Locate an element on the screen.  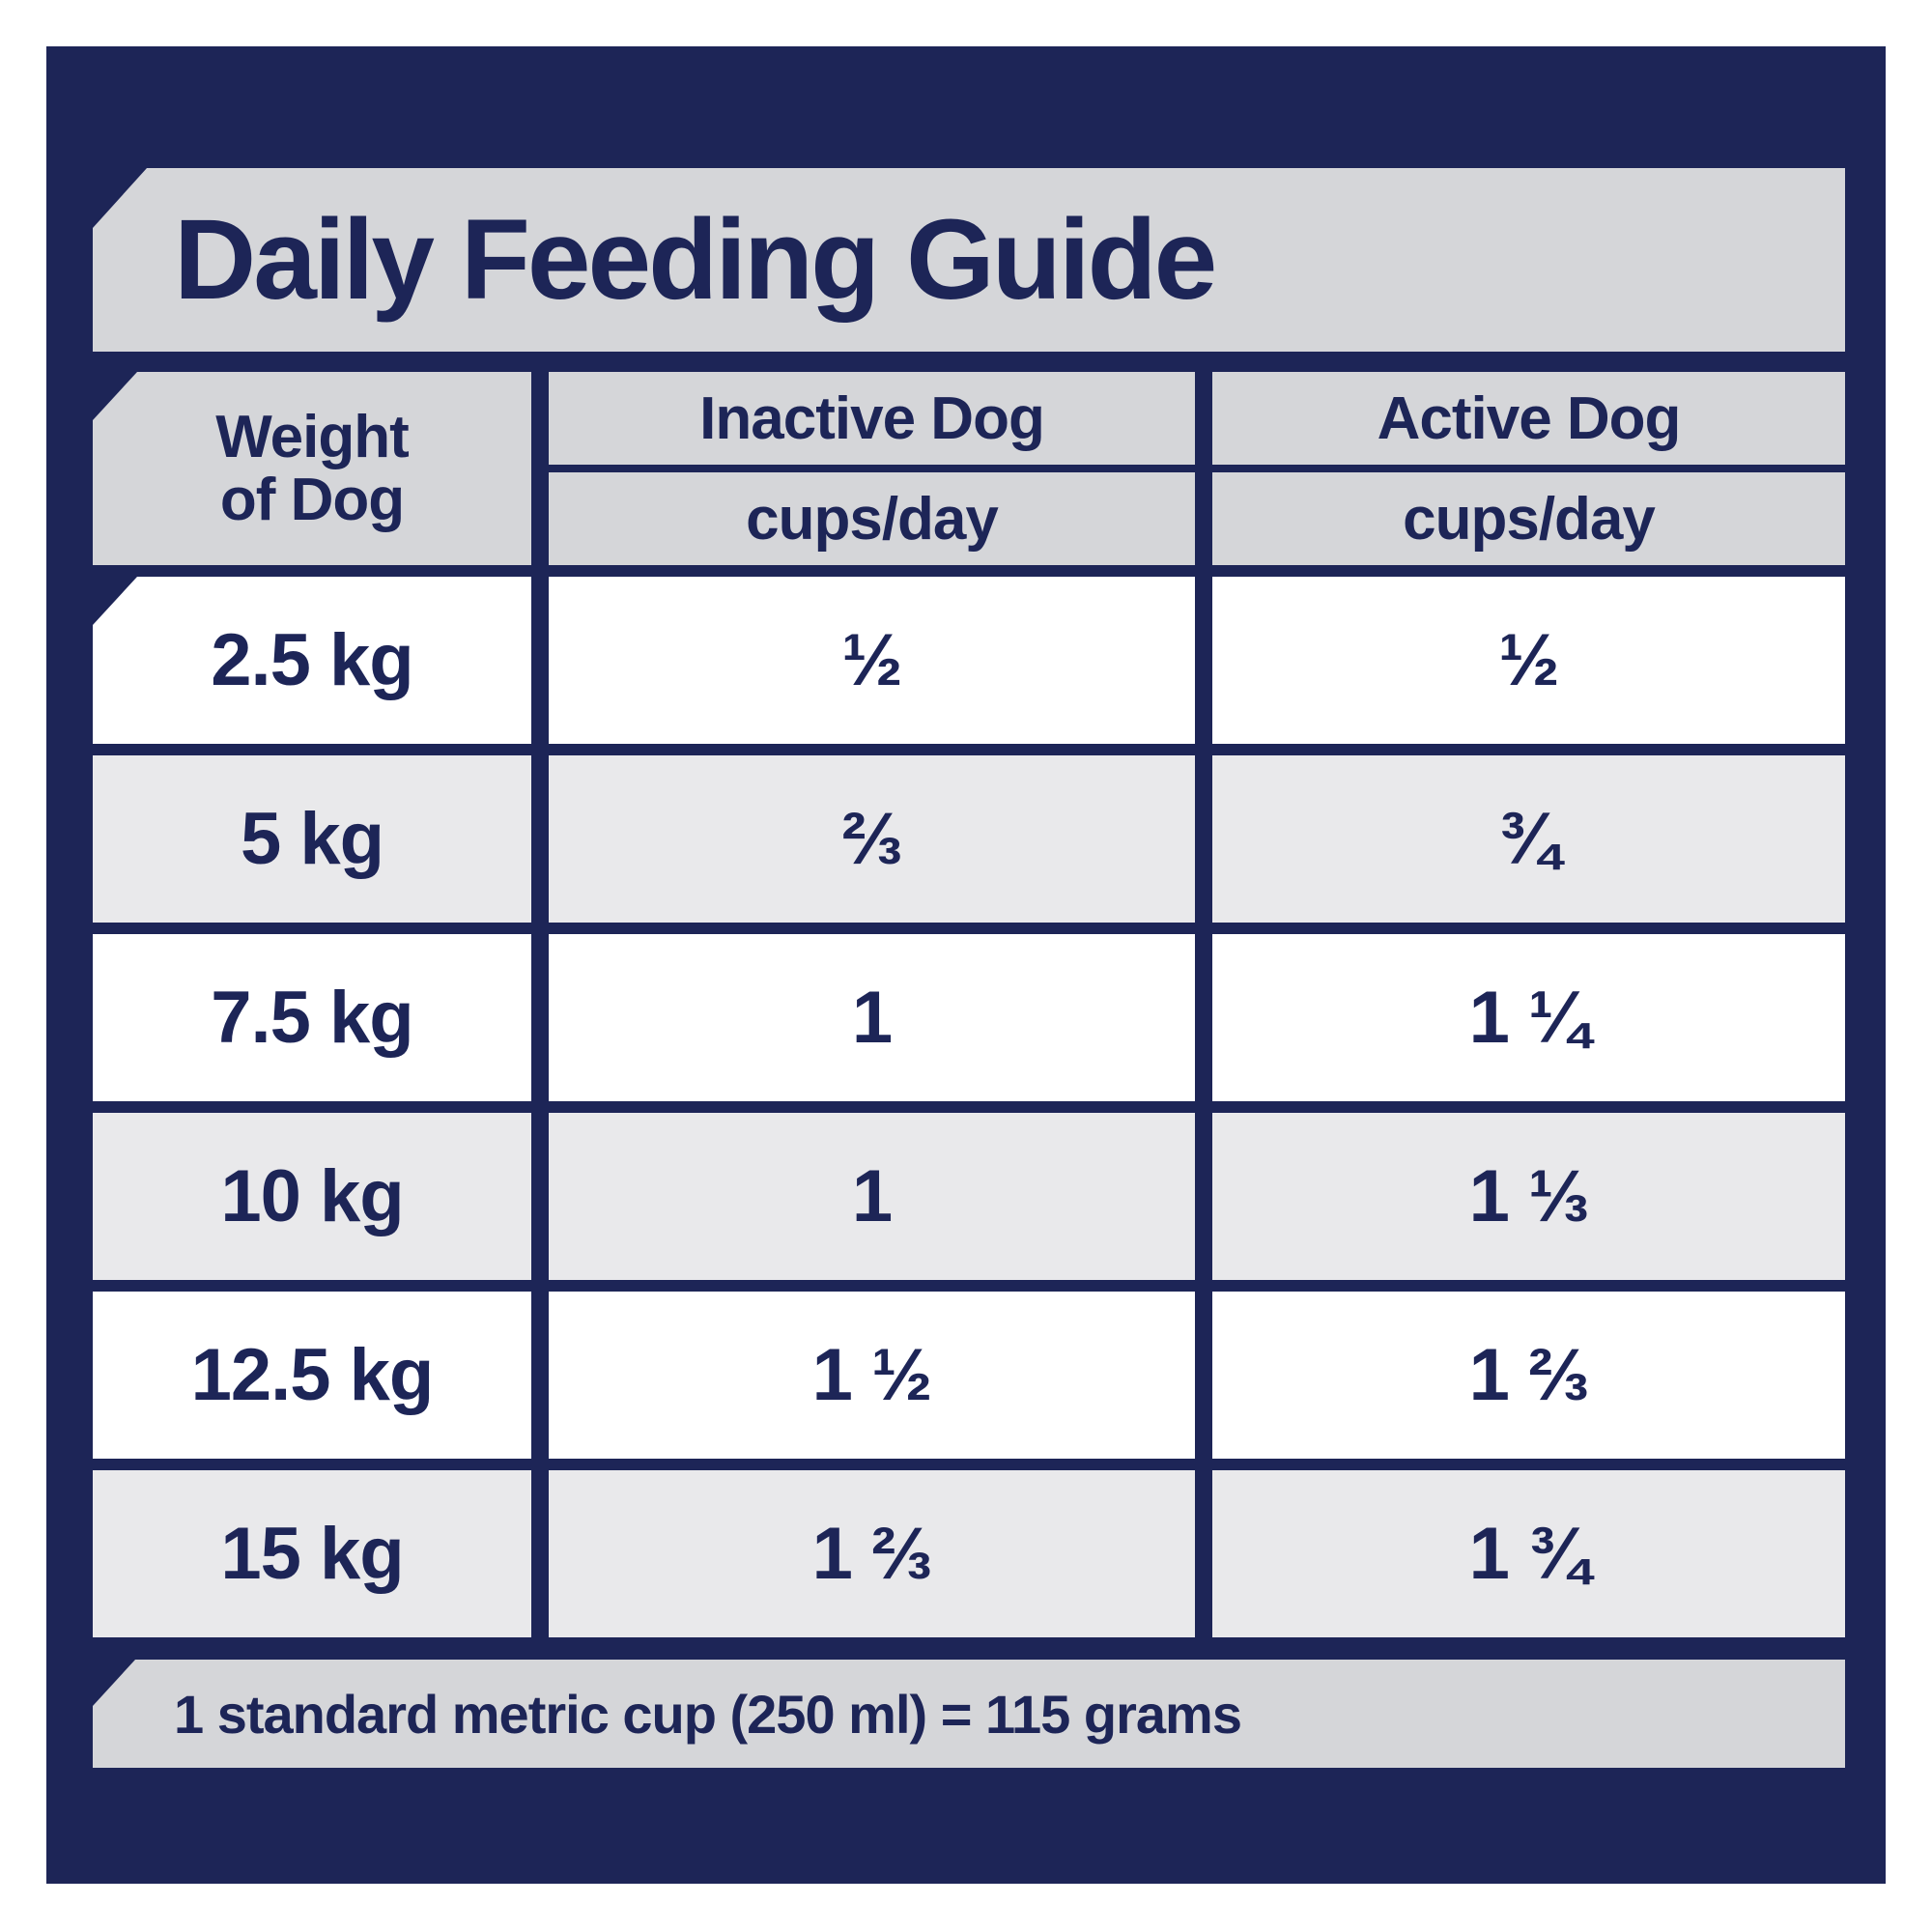
header-cell-active: Active Dog cups/day is located at coordinates (1528, 468).